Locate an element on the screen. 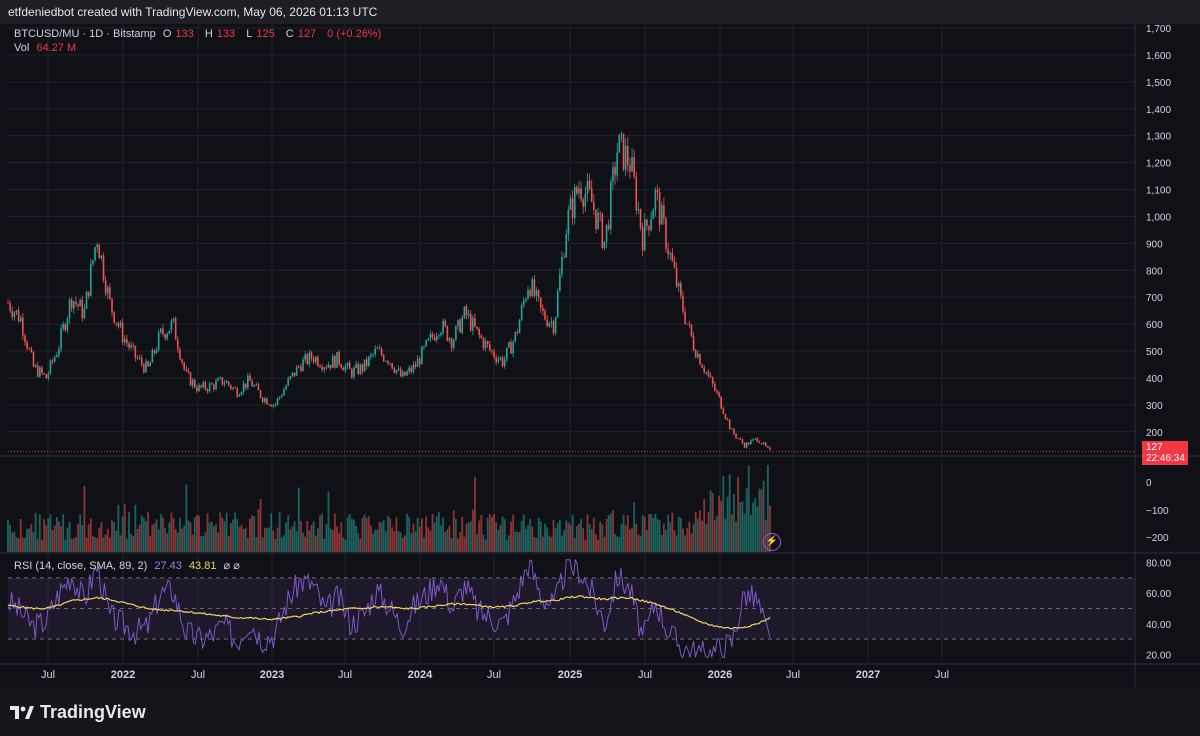 The height and width of the screenshot is (736, 1200). brand-name: TradingView is located at coordinates (93, 712).